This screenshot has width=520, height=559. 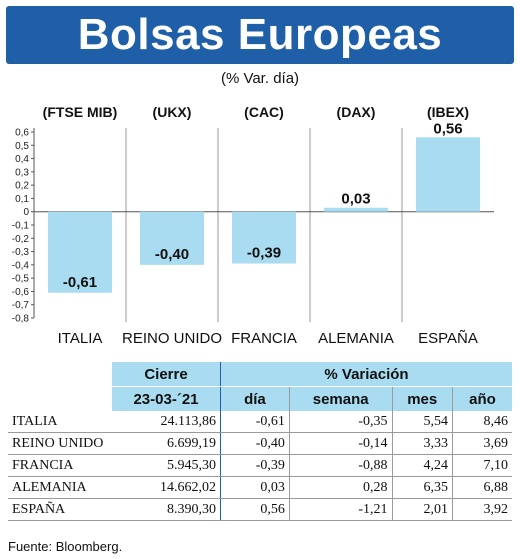 What do you see at coordinates (22, 159) in the screenshot?
I see `y-tick-label: 0,4` at bounding box center [22, 159].